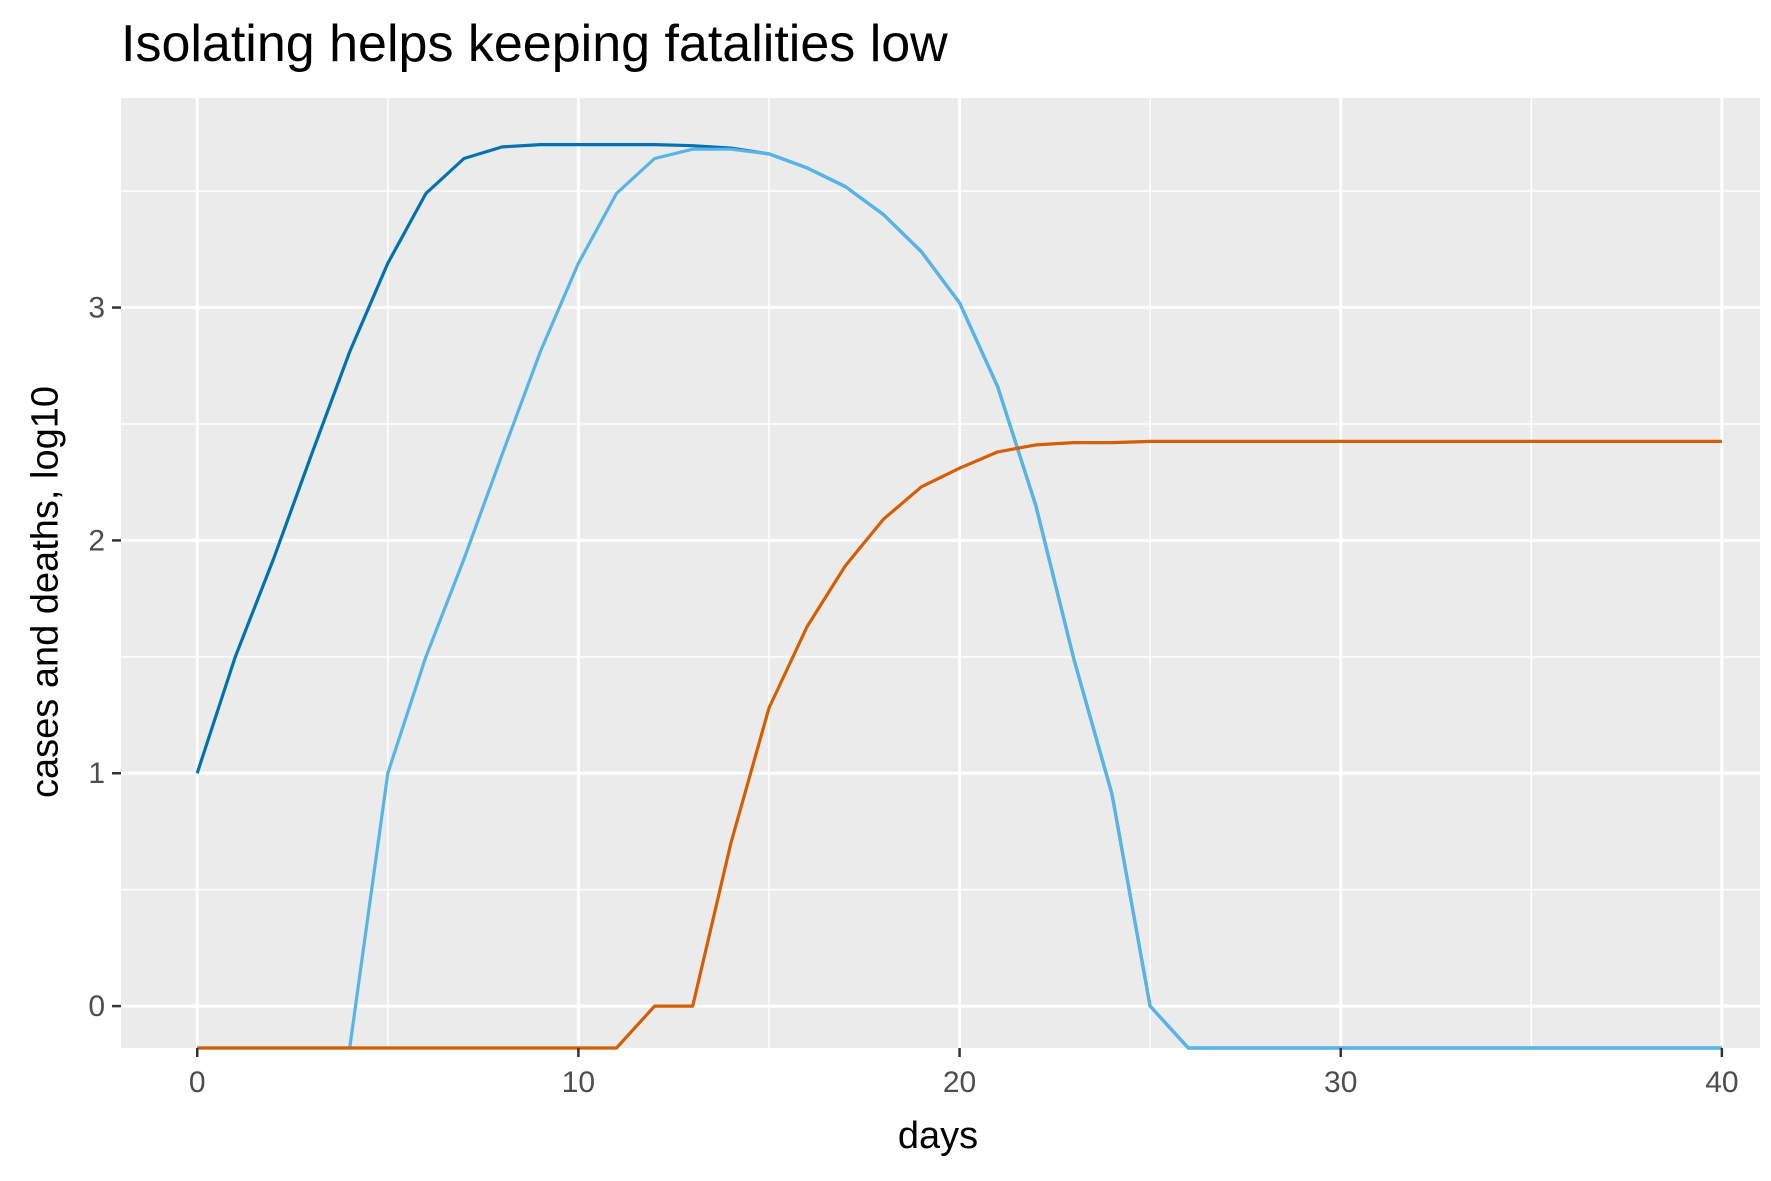 This screenshot has height=1181, width=1771. I want to click on x-tick-label: 30, so click(1340, 1082).